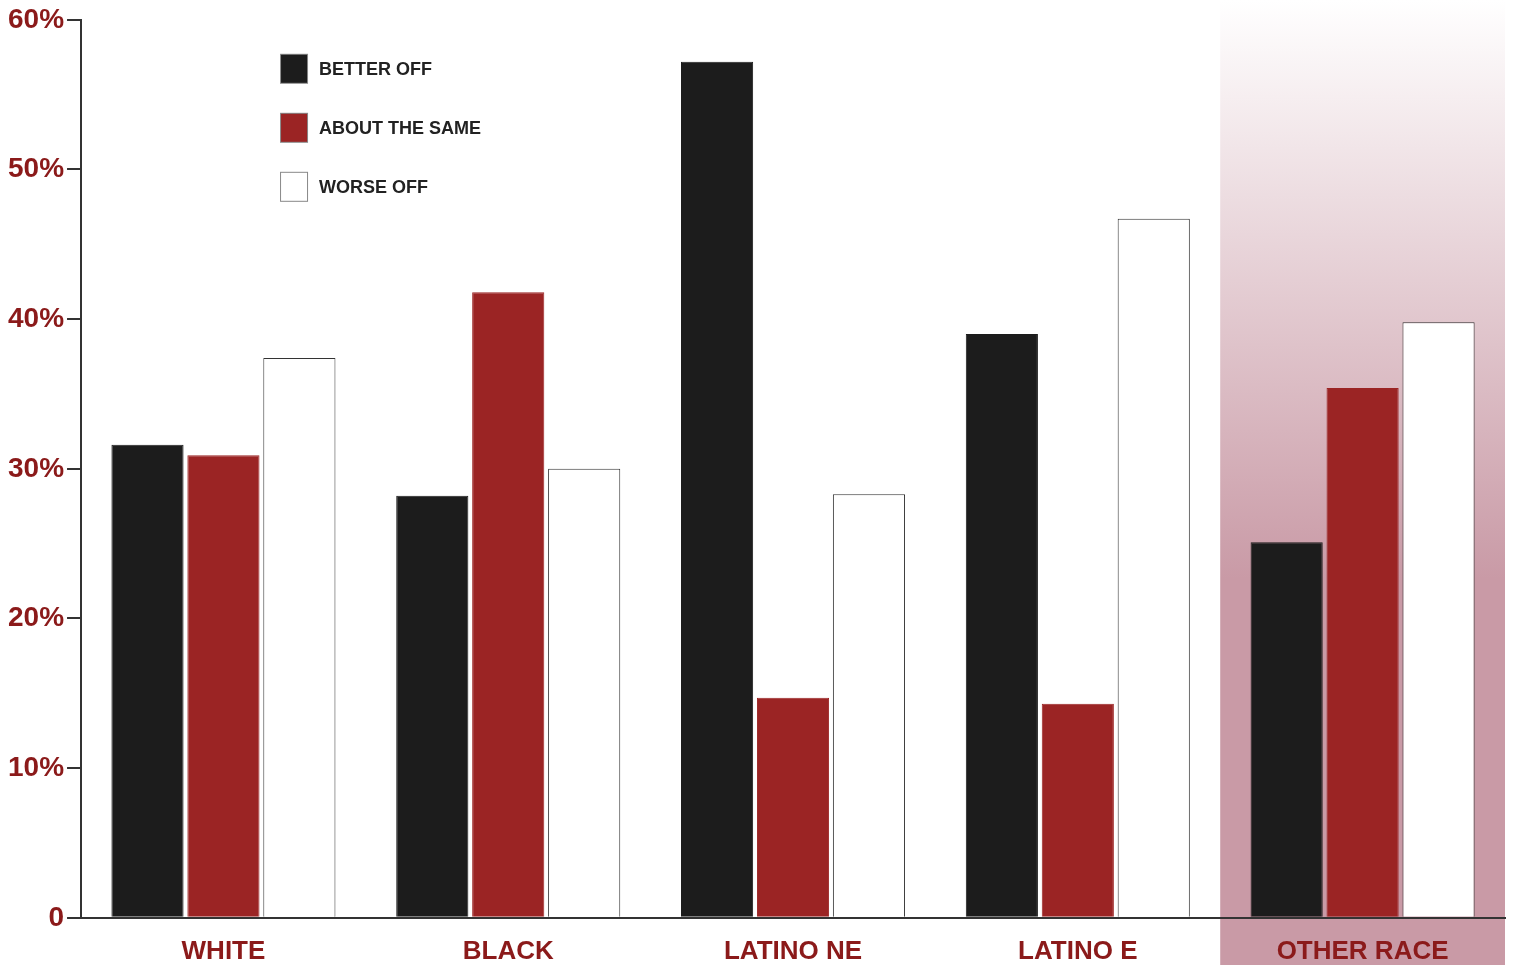 The height and width of the screenshot is (965, 1517). What do you see at coordinates (1078, 949) in the screenshot?
I see `x-tick-label: LATINO E` at bounding box center [1078, 949].